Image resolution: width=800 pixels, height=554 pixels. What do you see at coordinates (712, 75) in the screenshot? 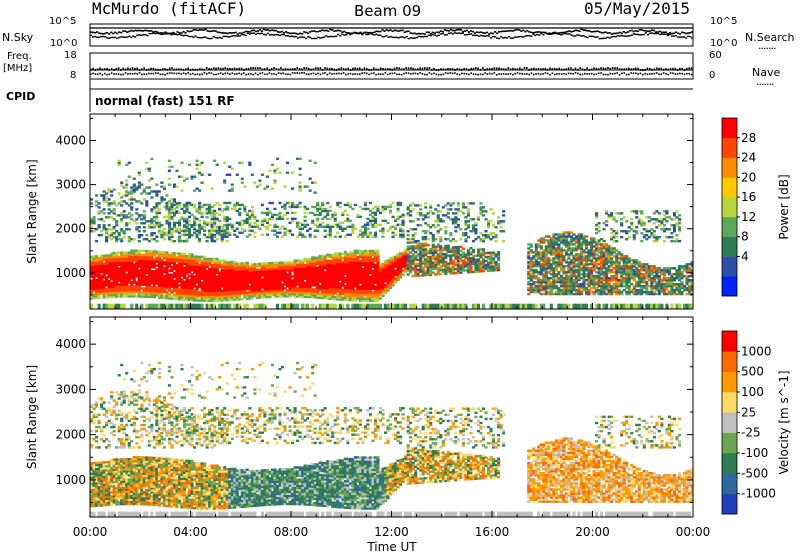
I see `nave-tick-bottom: 0` at bounding box center [712, 75].